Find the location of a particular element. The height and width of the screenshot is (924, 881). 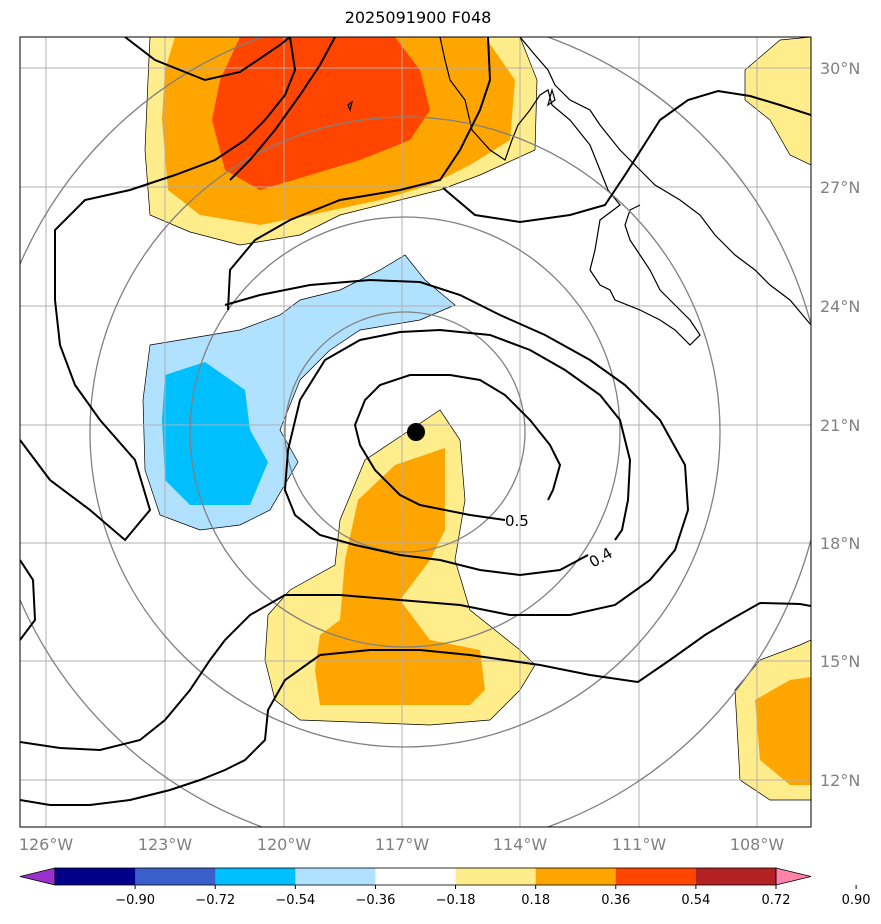

lat-label: 21°N is located at coordinates (840, 425).